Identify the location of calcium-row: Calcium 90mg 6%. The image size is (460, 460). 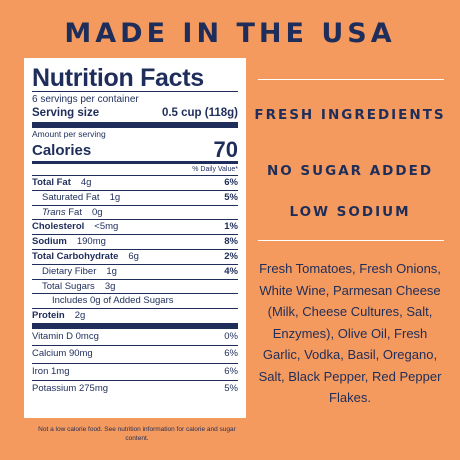
(135, 355).